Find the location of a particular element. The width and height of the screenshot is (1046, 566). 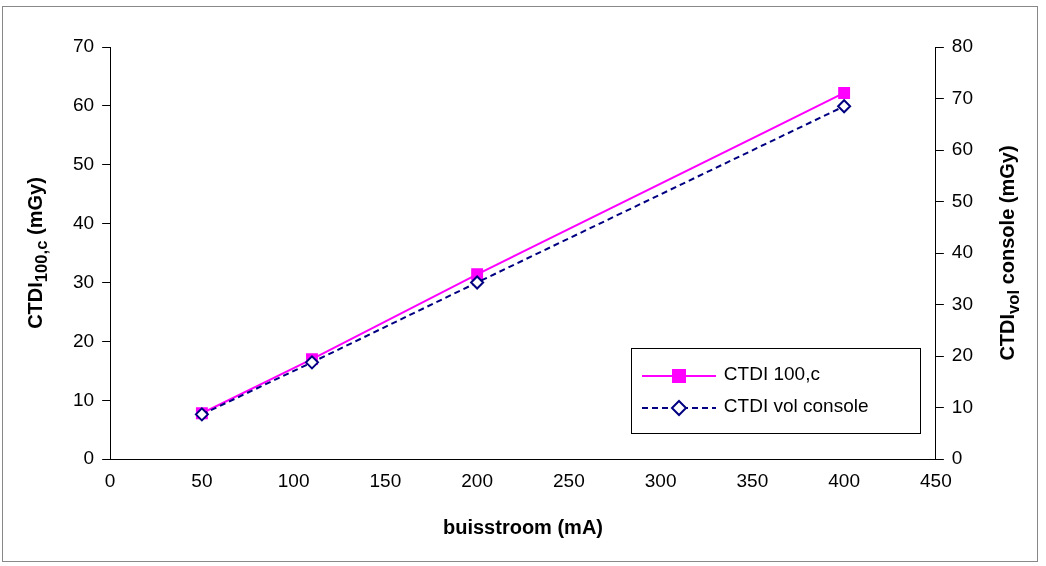

y2-tick-label: 60 is located at coordinates (962, 149).